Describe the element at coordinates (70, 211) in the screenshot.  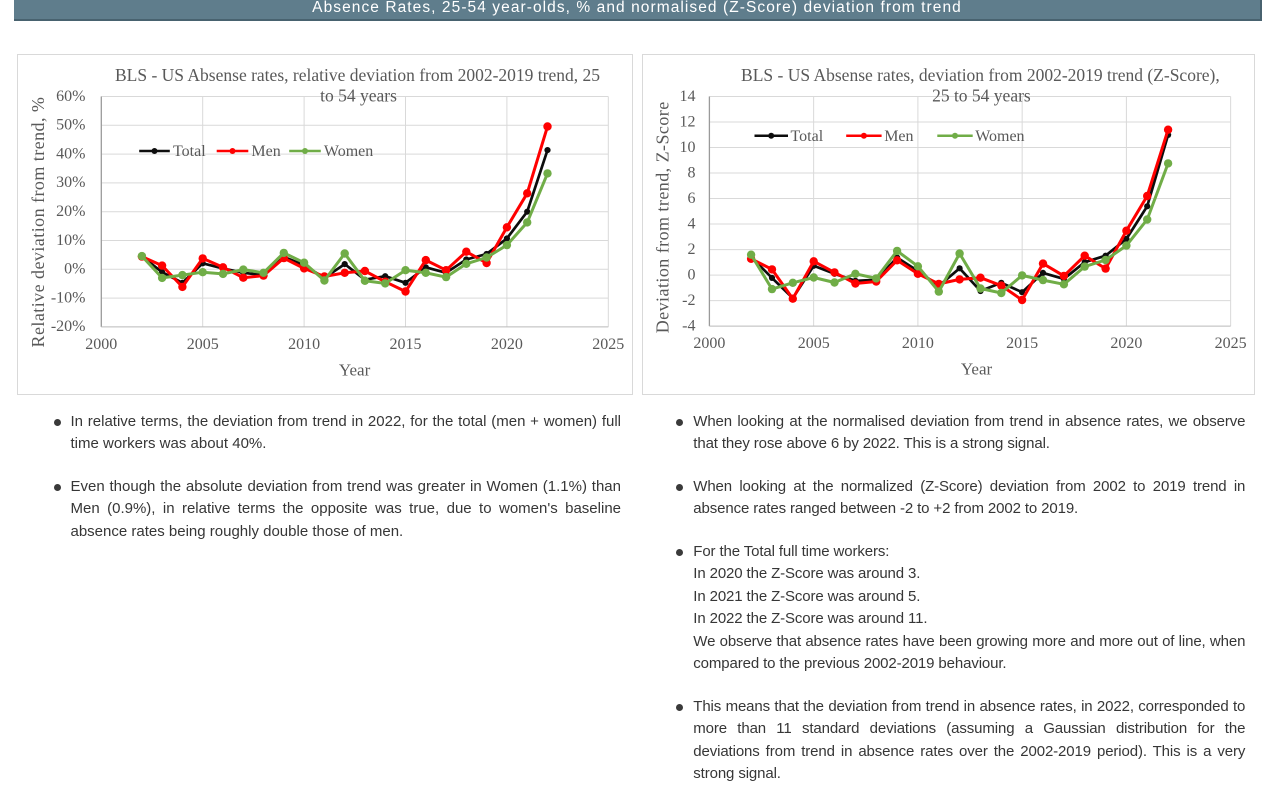
I see `svg-text: 20%` at that location.